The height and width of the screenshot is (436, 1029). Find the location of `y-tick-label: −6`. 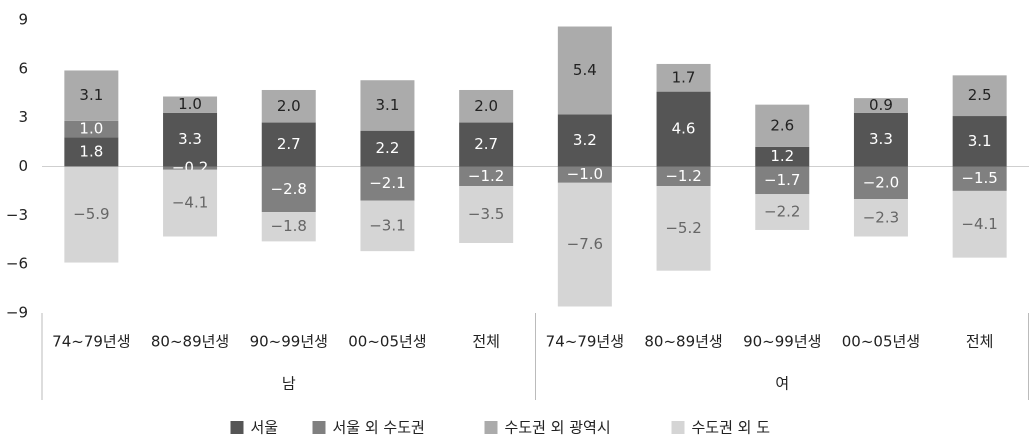

y-tick-label: −6 is located at coordinates (17, 264).